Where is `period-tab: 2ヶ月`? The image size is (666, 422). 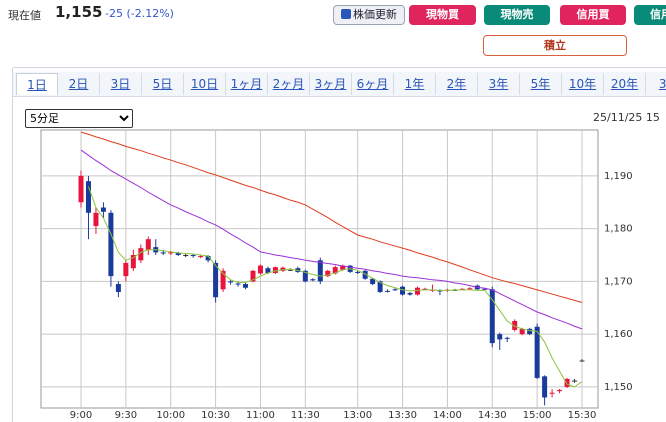 period-tab: 2ヶ月 is located at coordinates (289, 84).